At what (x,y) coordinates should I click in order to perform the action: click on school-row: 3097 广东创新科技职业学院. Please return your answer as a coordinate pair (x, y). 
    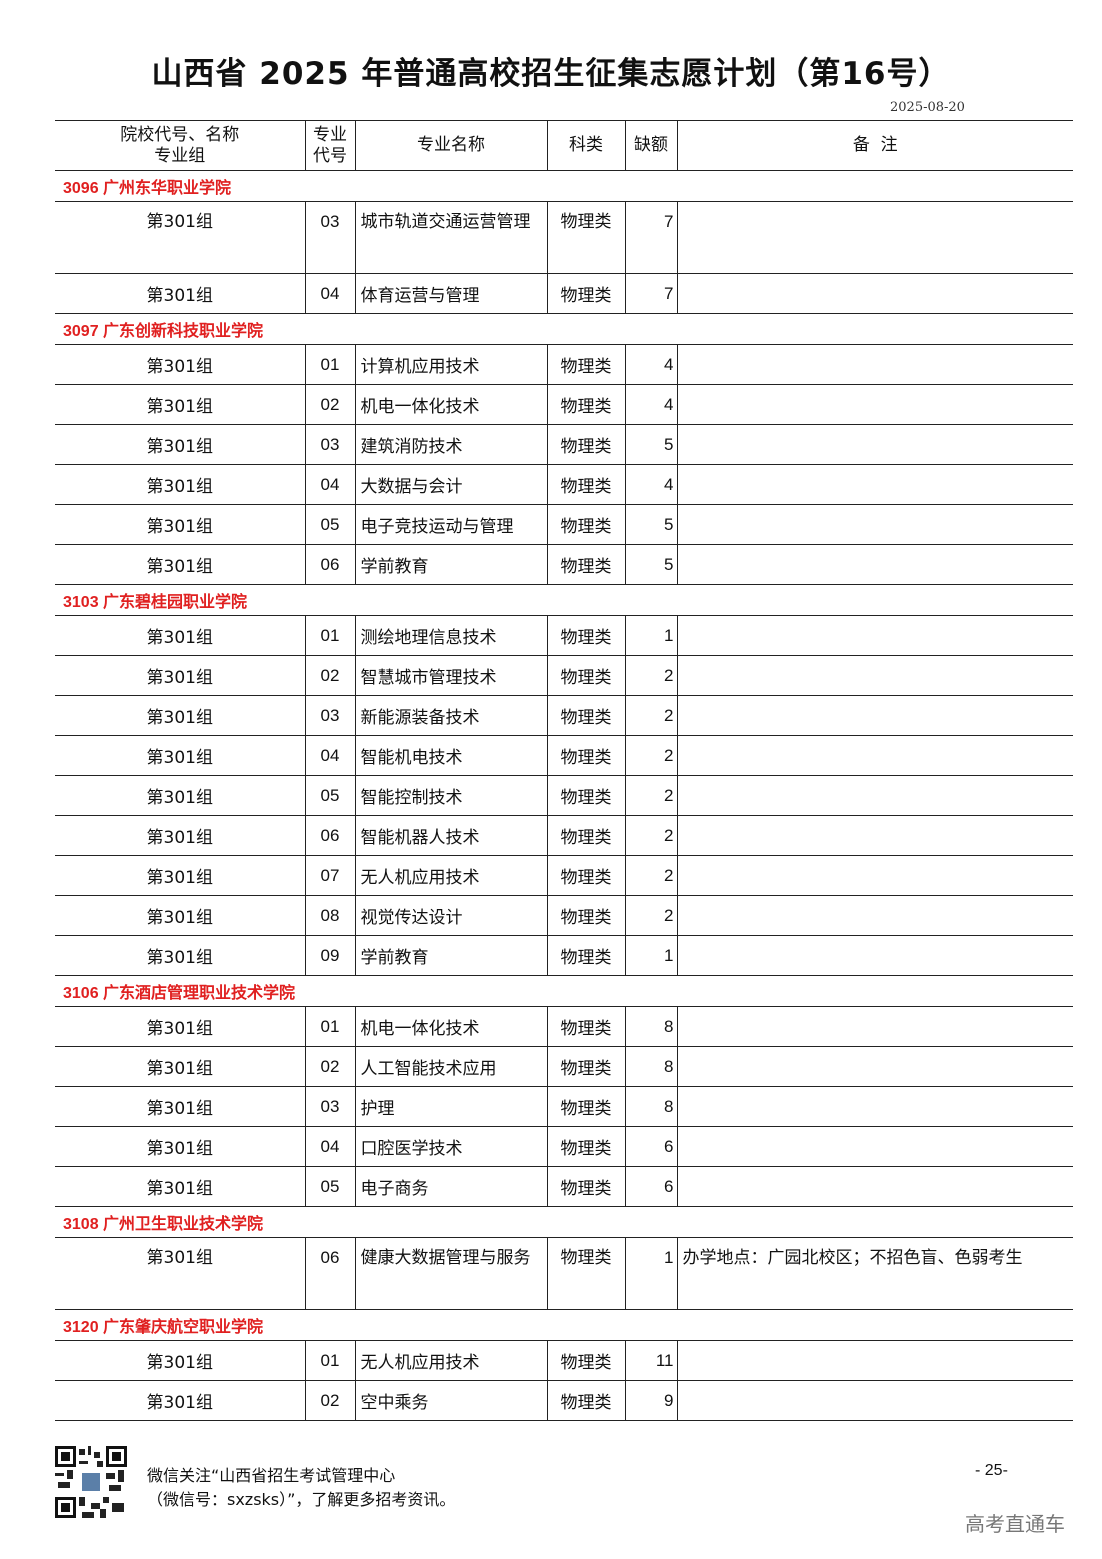
    Looking at the image, I should click on (564, 329).